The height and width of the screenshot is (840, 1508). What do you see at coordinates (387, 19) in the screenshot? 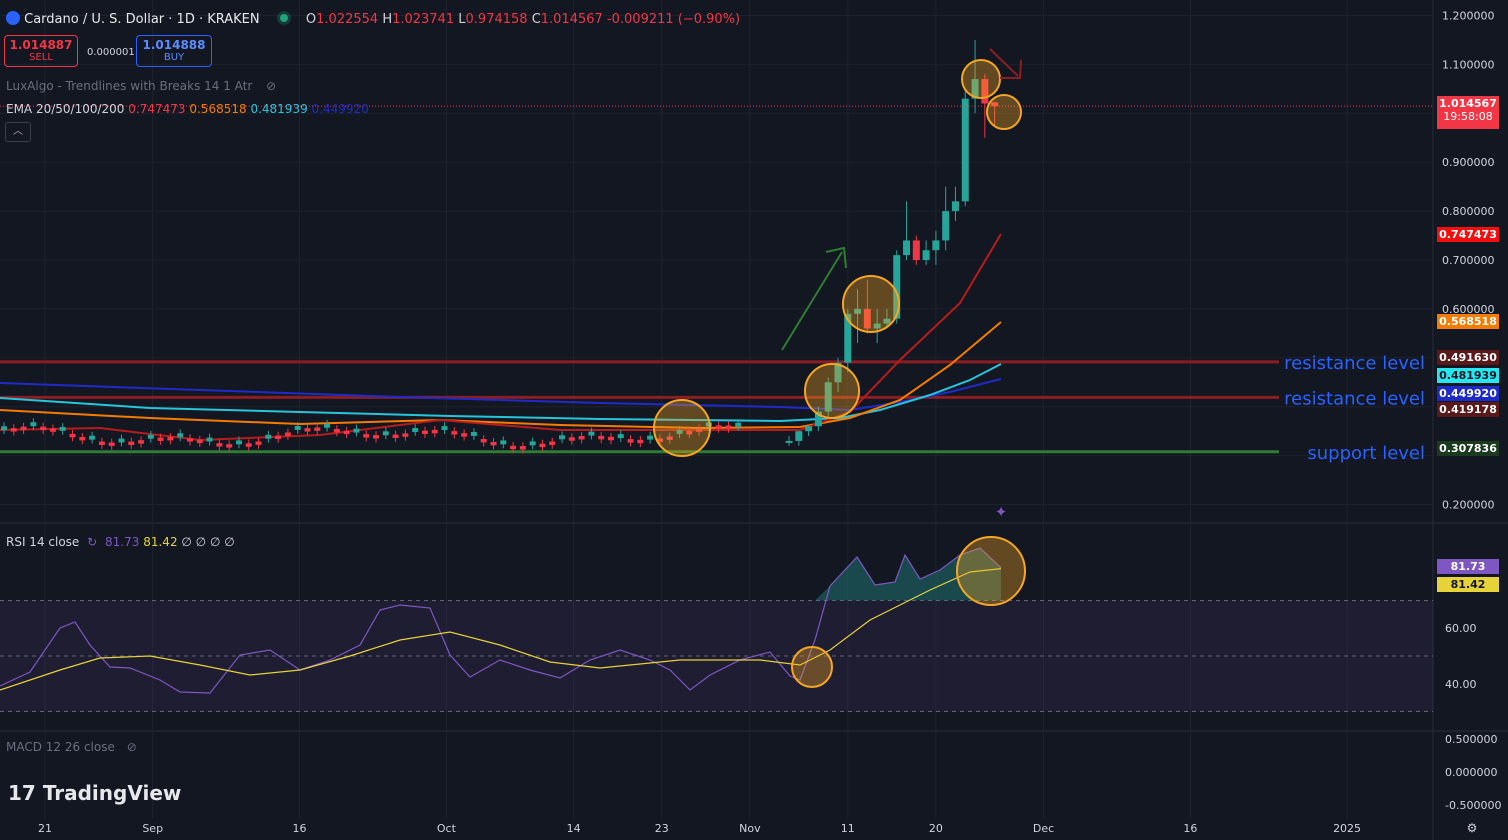
I see `ohlc-high-label: H` at bounding box center [387, 19].